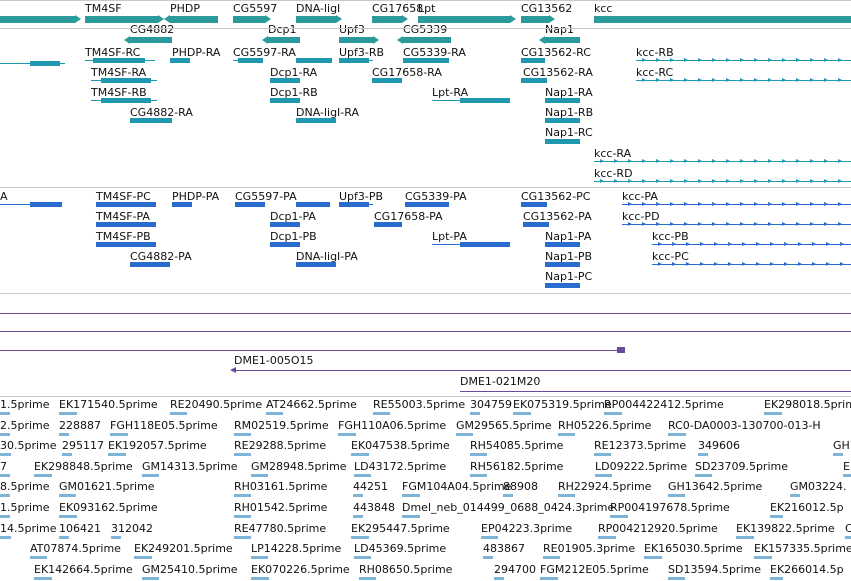 Image resolution: width=851 pixels, height=581 pixels. I want to click on transcript-bar, so click(722, 181).